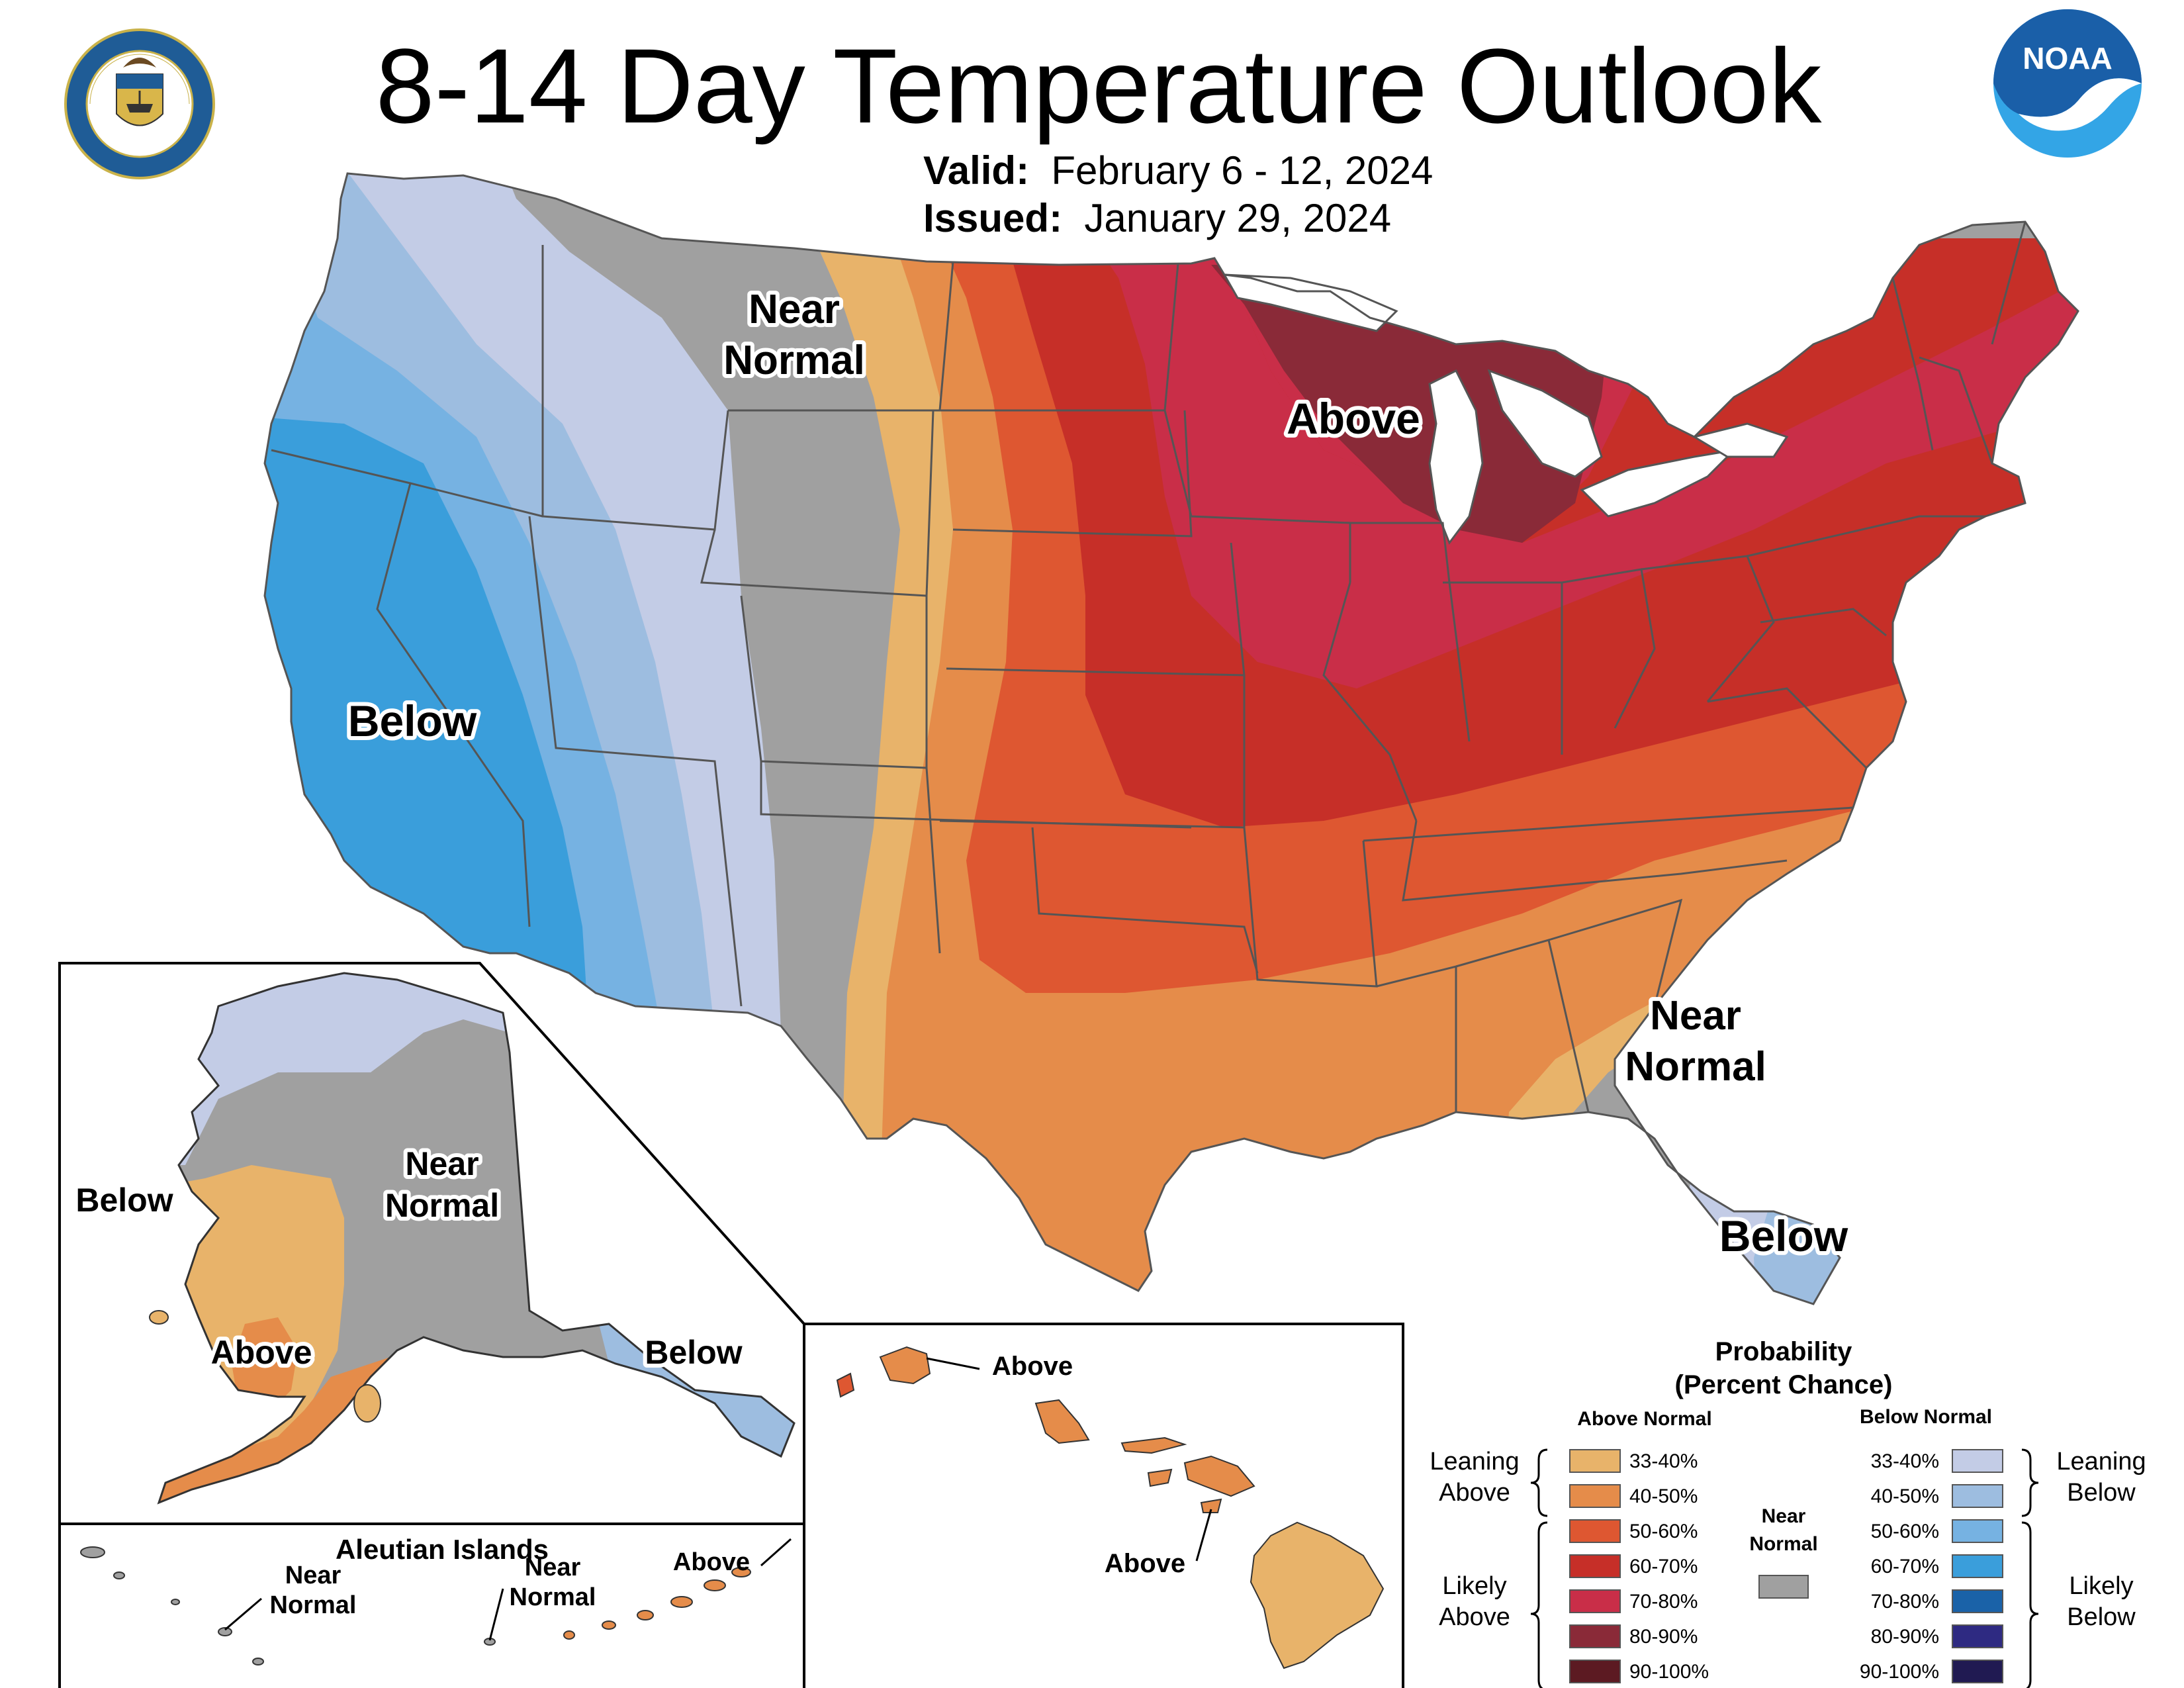 The width and height of the screenshot is (2184, 1688). Describe the element at coordinates (1103, 1505) in the screenshot. I see `hawaii-inset: Above Above` at that location.